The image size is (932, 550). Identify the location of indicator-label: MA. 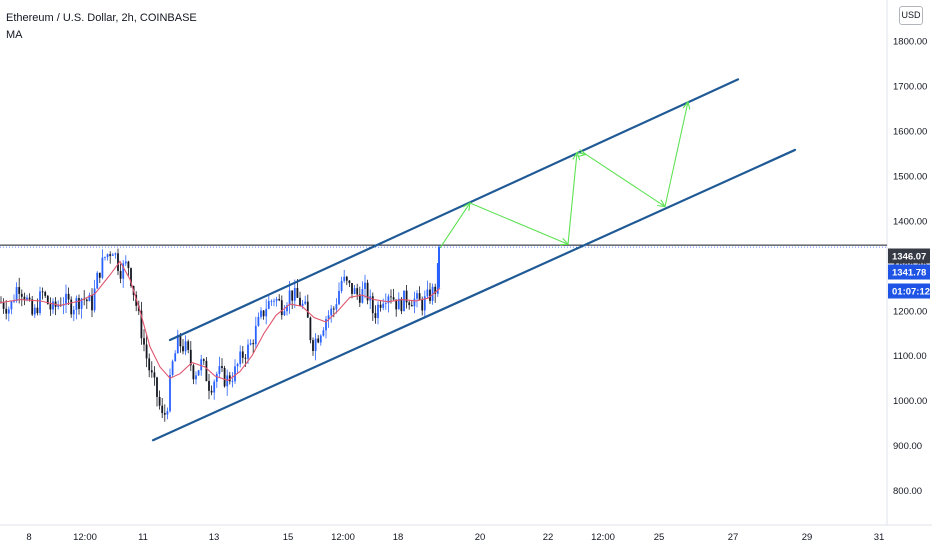
(14, 35).